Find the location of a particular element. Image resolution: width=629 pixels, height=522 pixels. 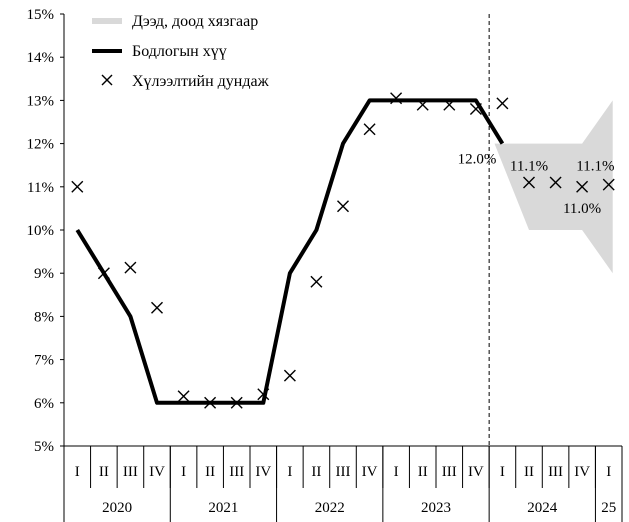

y-tick-label: 14% is located at coordinates (41, 58).